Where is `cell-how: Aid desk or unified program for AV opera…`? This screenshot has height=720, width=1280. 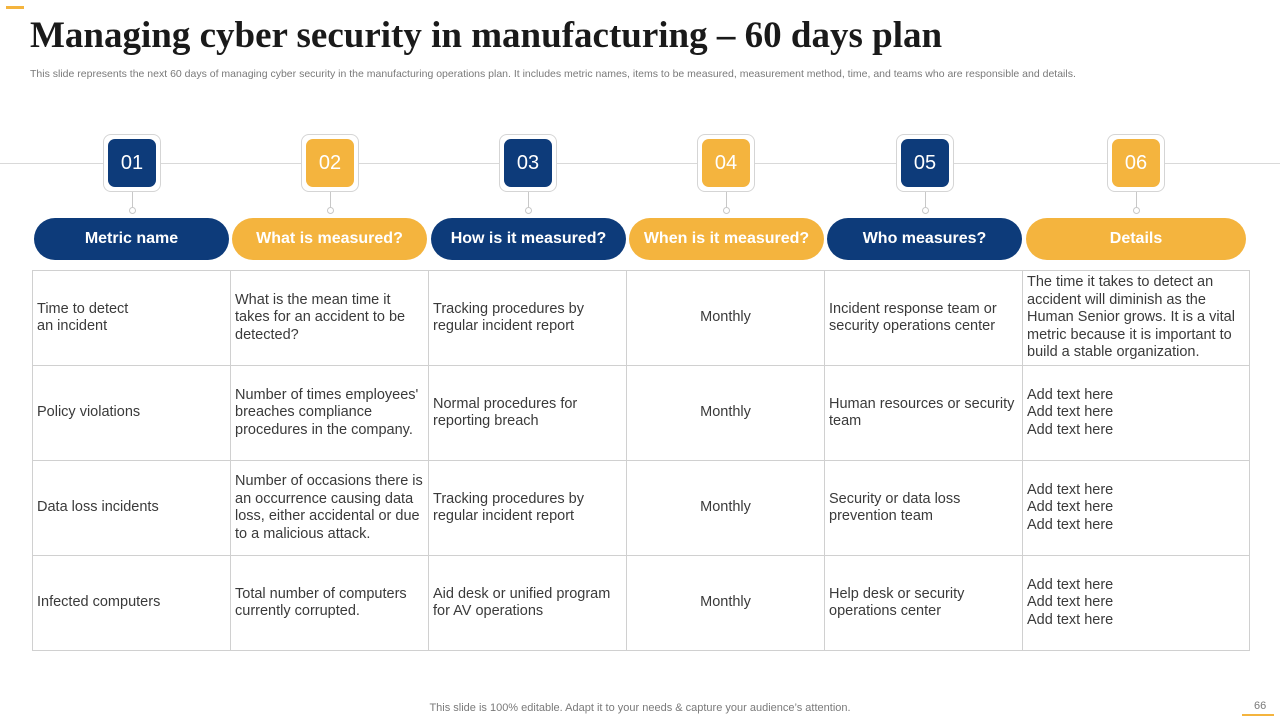
cell-how: Aid desk or unified program for AV opera… is located at coordinates (527, 603).